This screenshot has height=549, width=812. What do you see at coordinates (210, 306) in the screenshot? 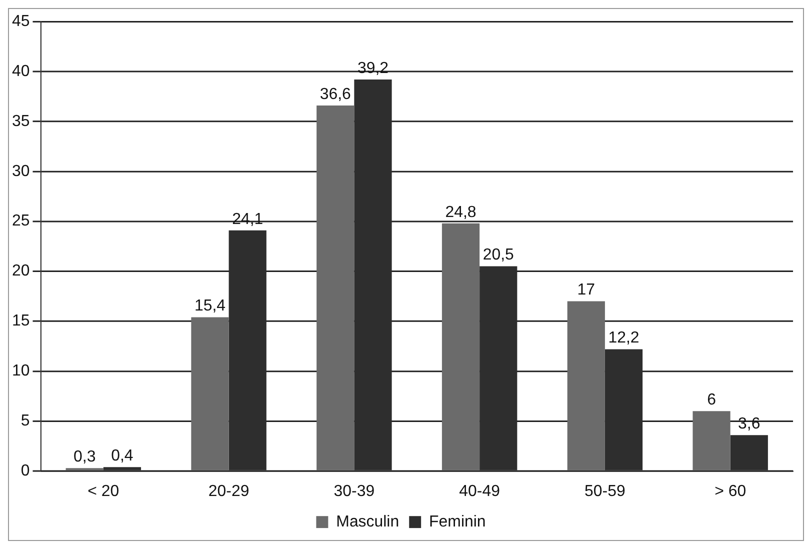
I see `data-label: 15,4` at bounding box center [210, 306].